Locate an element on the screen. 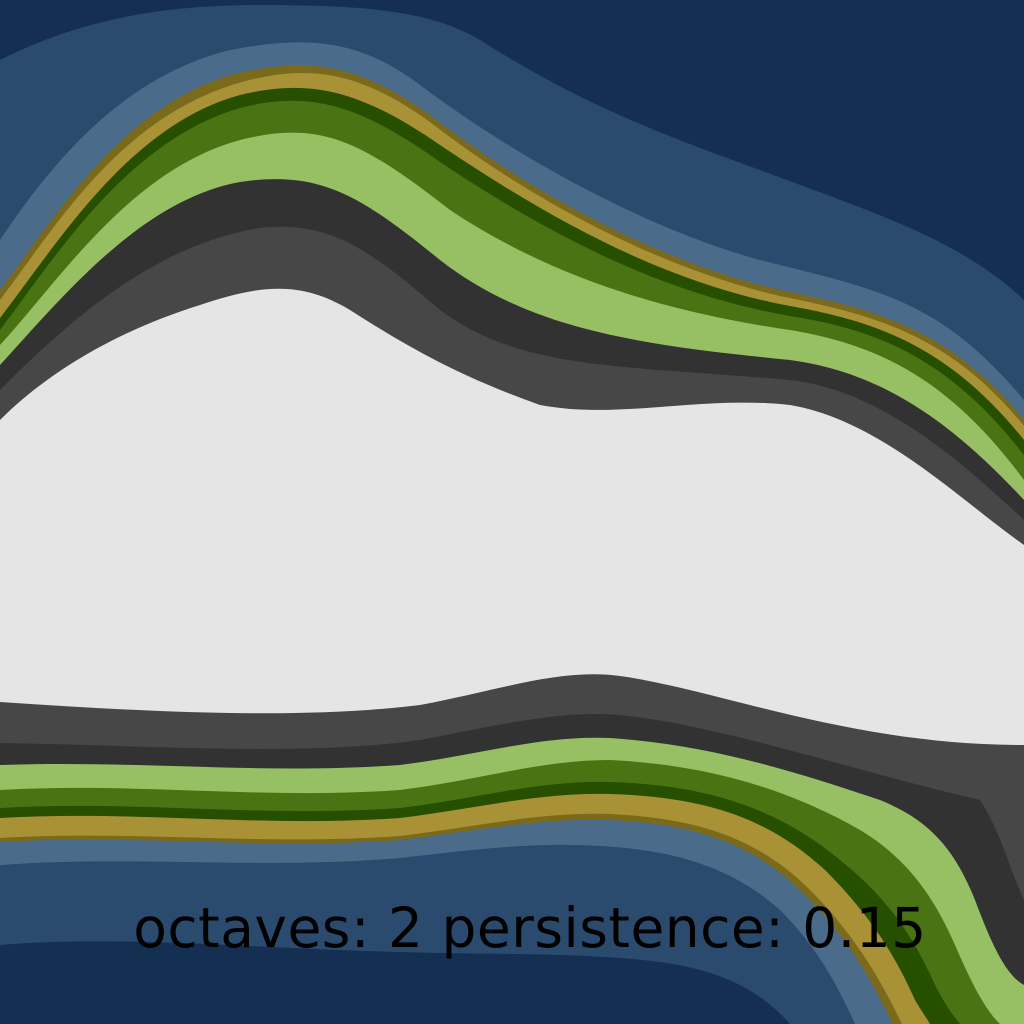 This screenshot has width=1024, height=1024. noise-parameters-caption: octaves: 2 persistence: 0.15 is located at coordinates (530, 928).